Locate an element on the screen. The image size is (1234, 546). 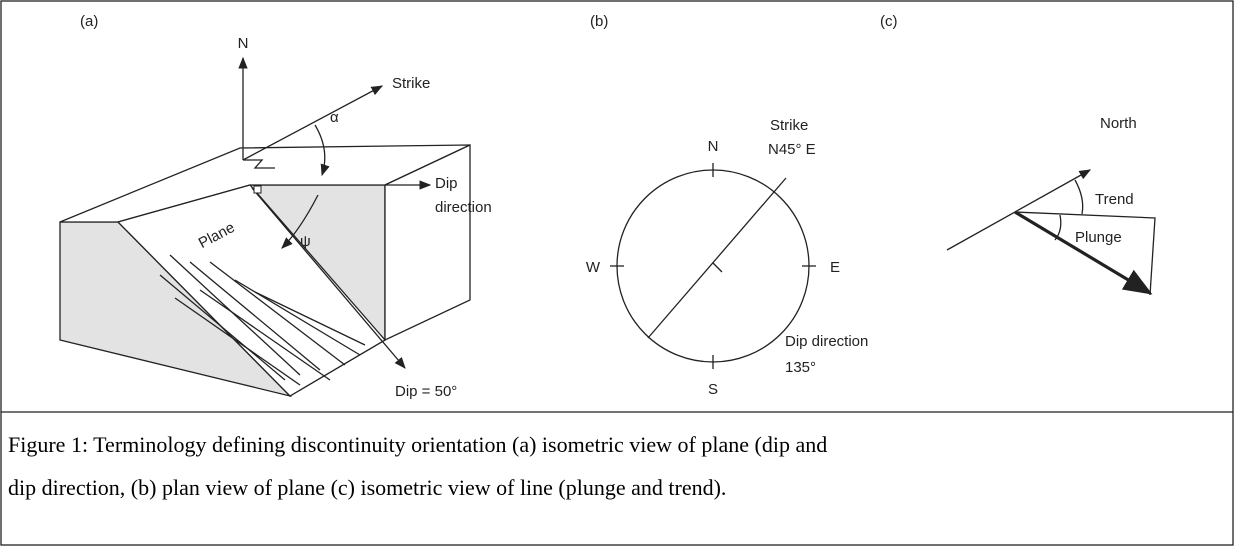
dip-direction-label: Dip direction is located at coordinates (826, 341).